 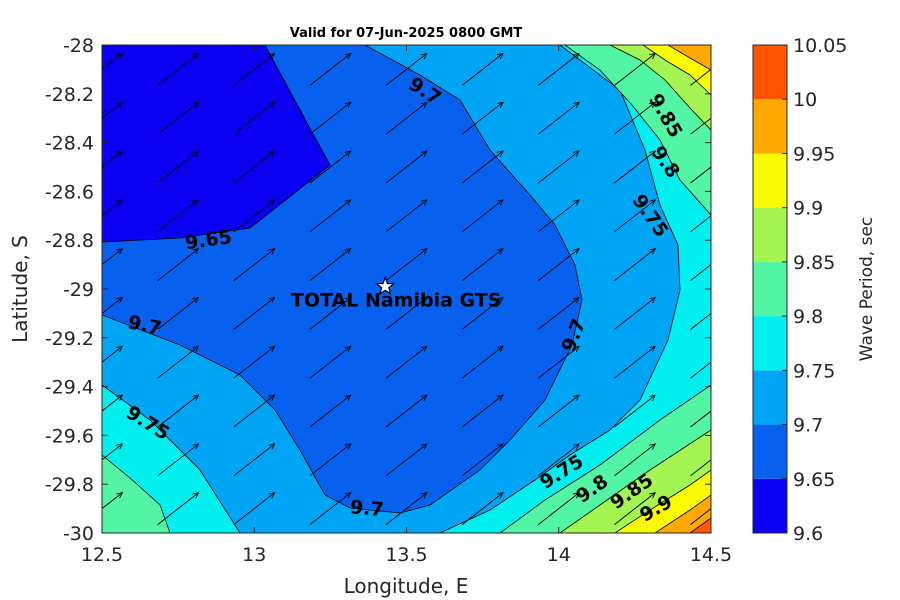 What do you see at coordinates (69, 241) in the screenshot?
I see `y-tick-label: -28.8` at bounding box center [69, 241].